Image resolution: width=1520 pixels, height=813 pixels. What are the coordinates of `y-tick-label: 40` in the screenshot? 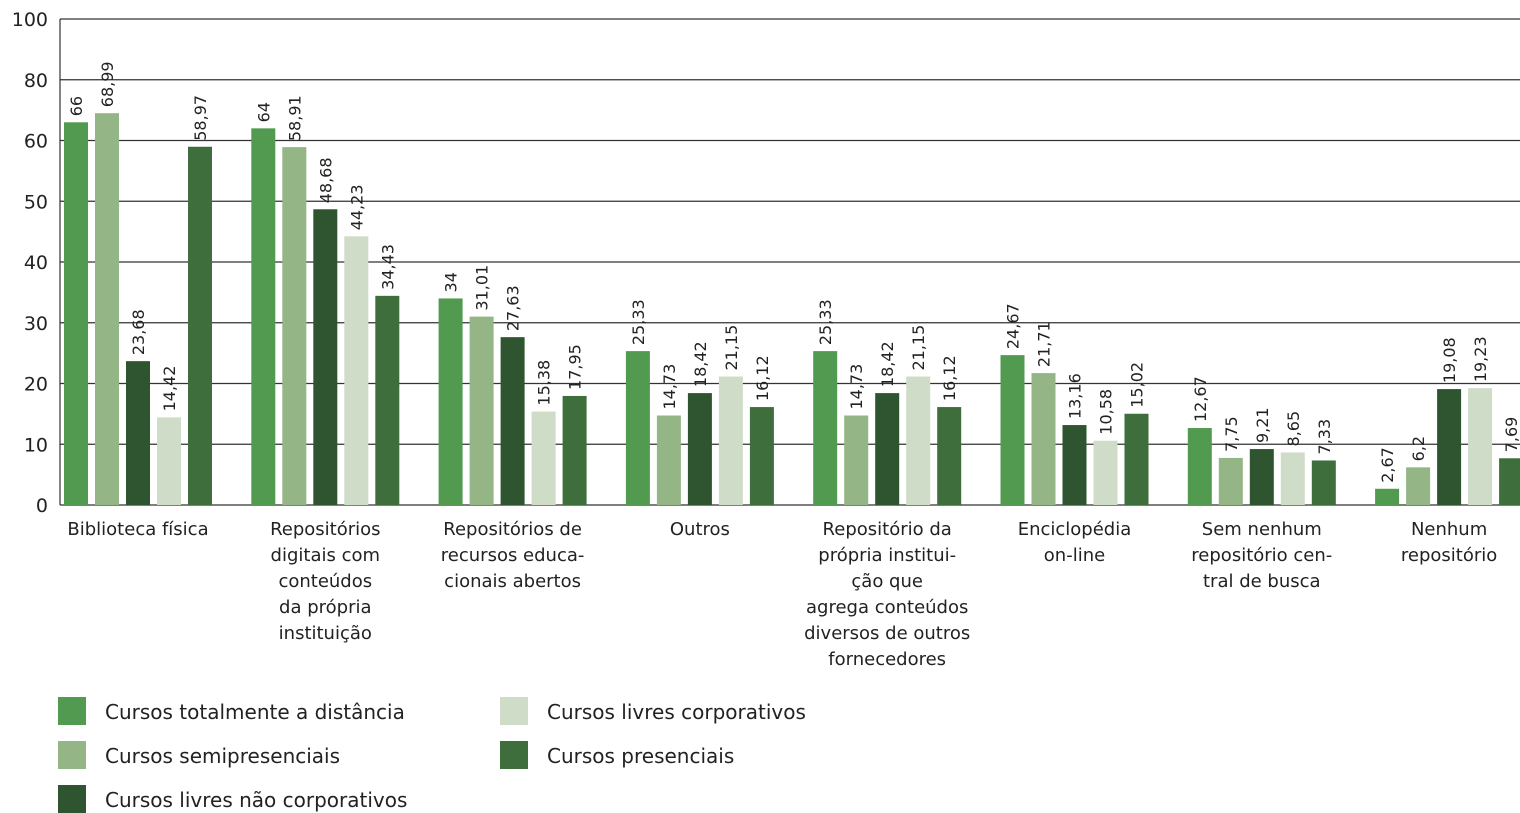 It's located at (36, 263).